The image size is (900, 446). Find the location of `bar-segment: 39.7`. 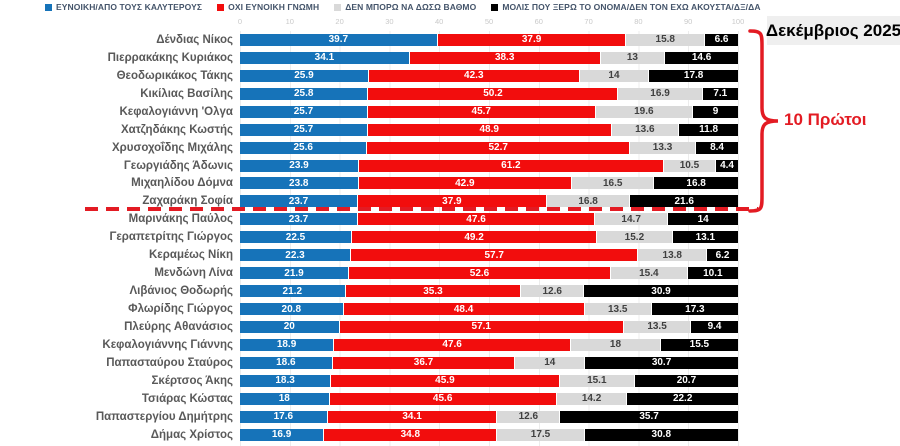

bar-segment: 39.7 is located at coordinates (339, 39).